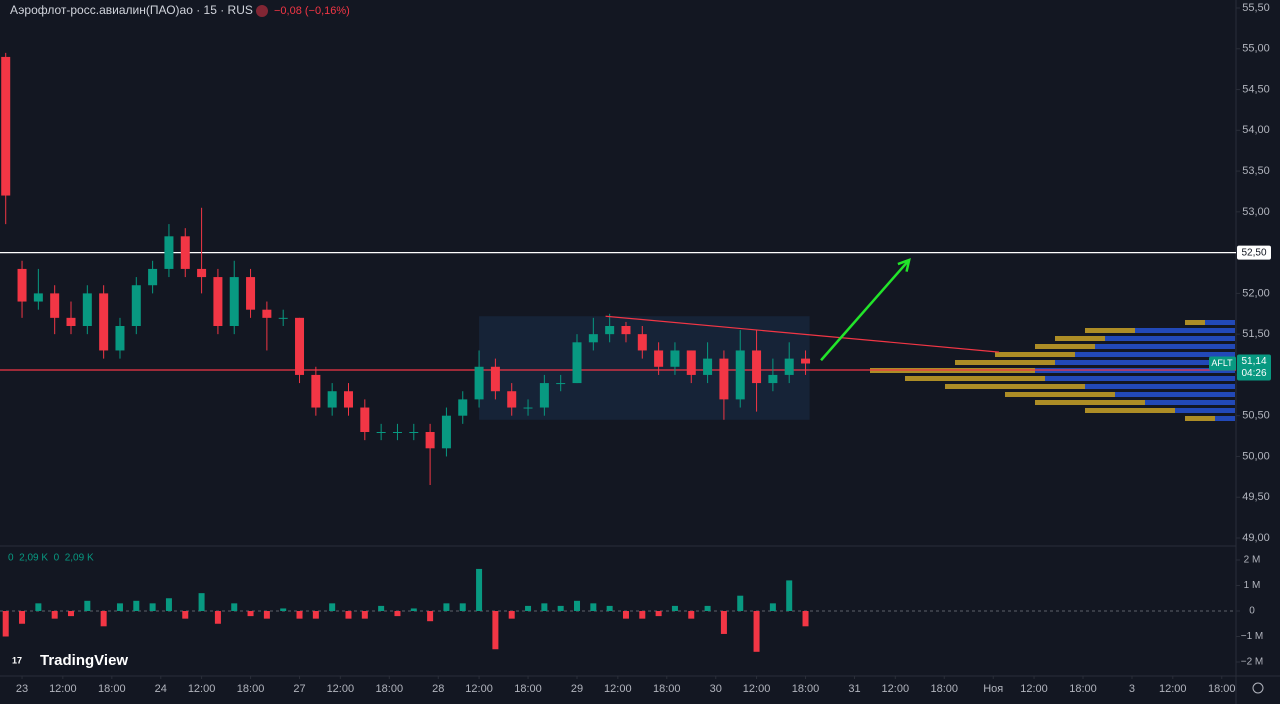  What do you see at coordinates (1256, 293) in the screenshot?
I see `y-tick-label: 52,00` at bounding box center [1256, 293].